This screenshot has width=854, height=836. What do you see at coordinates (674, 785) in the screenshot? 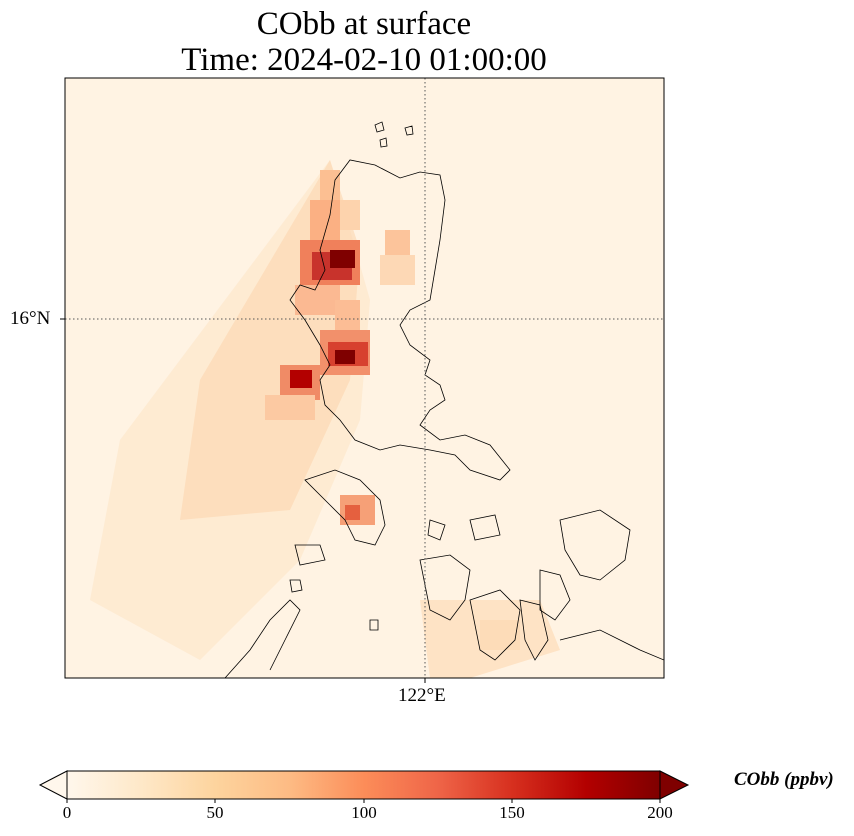
I see `colorbar-max-extend` at bounding box center [674, 785].